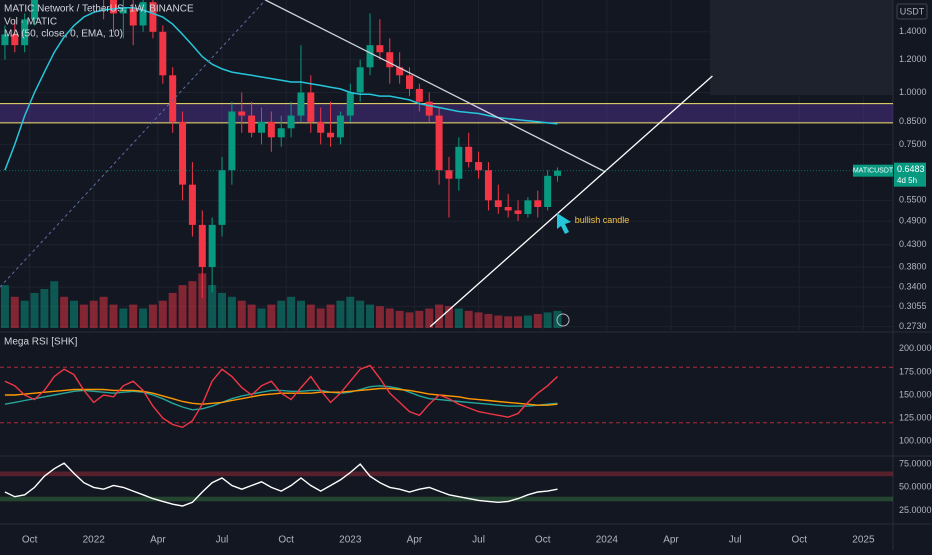 The width and height of the screenshot is (932, 555). Describe the element at coordinates (735, 540) in the screenshot. I see `x-tick-label: Jul` at that location.